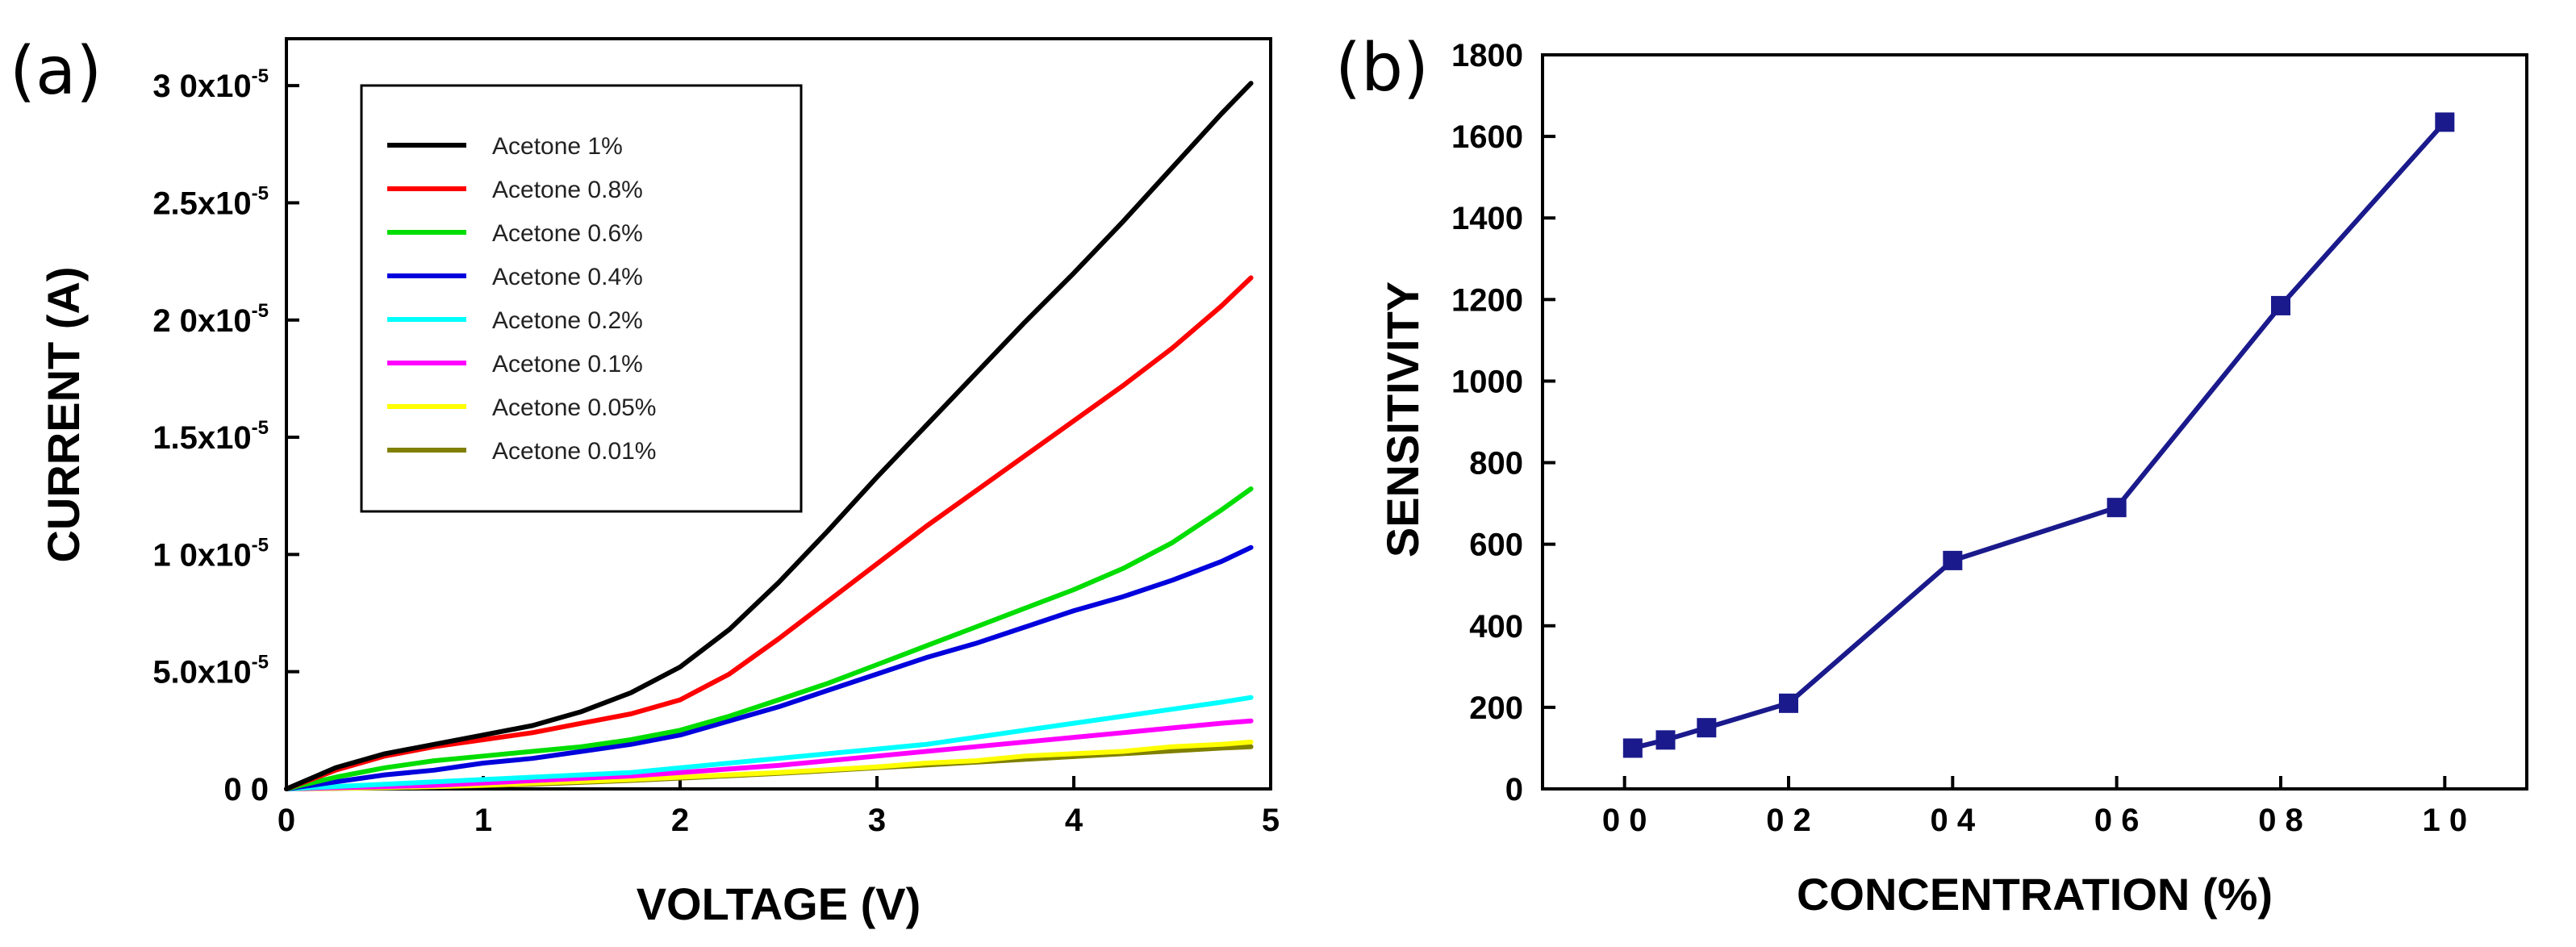 The image size is (2576, 947). What do you see at coordinates (1487, 218) in the screenshot?
I see `panel-b-y-tick-label: 1400` at bounding box center [1487, 218].